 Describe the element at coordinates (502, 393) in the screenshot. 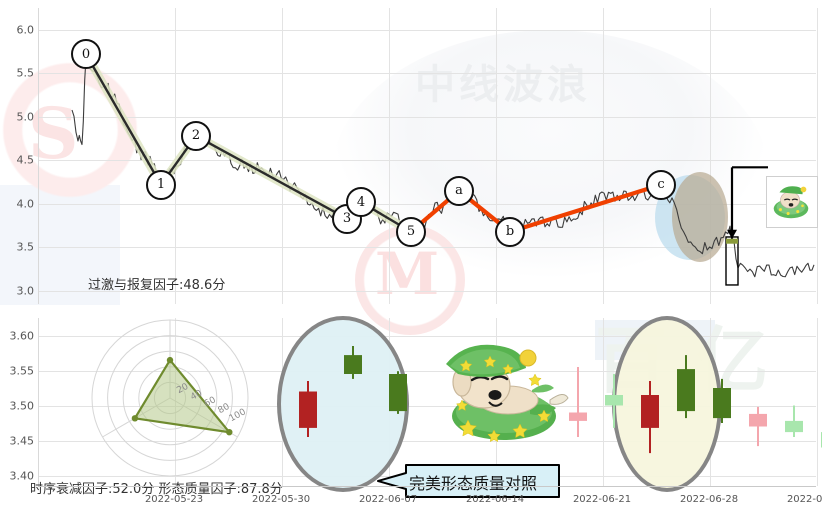

I see `sleeping-dog-illustration` at that location.